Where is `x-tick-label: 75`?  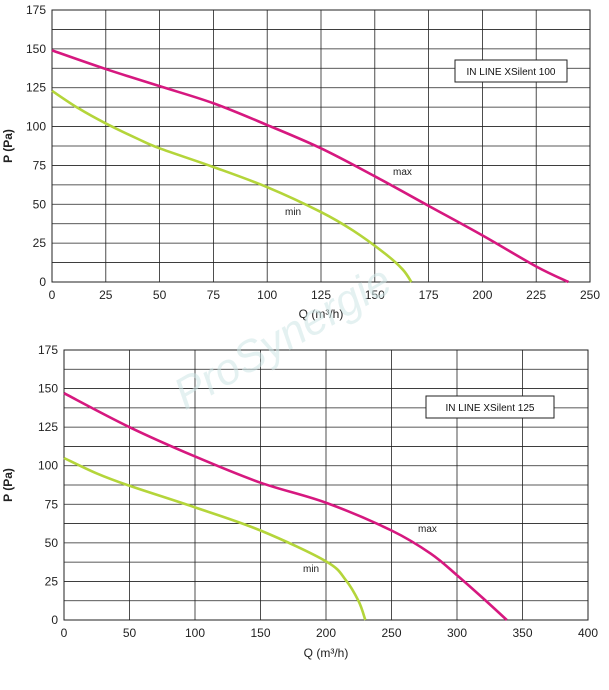 x-tick-label: 75 is located at coordinates (214, 295).